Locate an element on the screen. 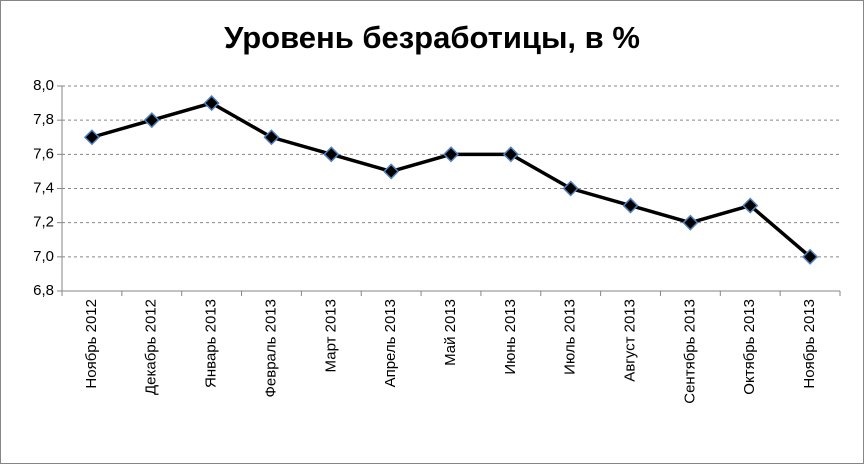 Image resolution: width=864 pixels, height=464 pixels. x-tick-label: Апрель 2013 is located at coordinates (390, 343).